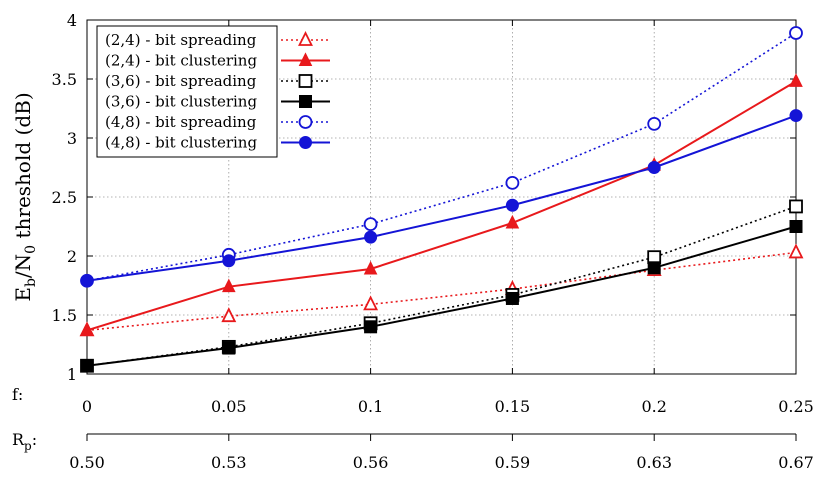 This screenshot has width=830, height=485. Describe the element at coordinates (796, 462) in the screenshot. I see `secondary-tick-label: 0.67` at that location.